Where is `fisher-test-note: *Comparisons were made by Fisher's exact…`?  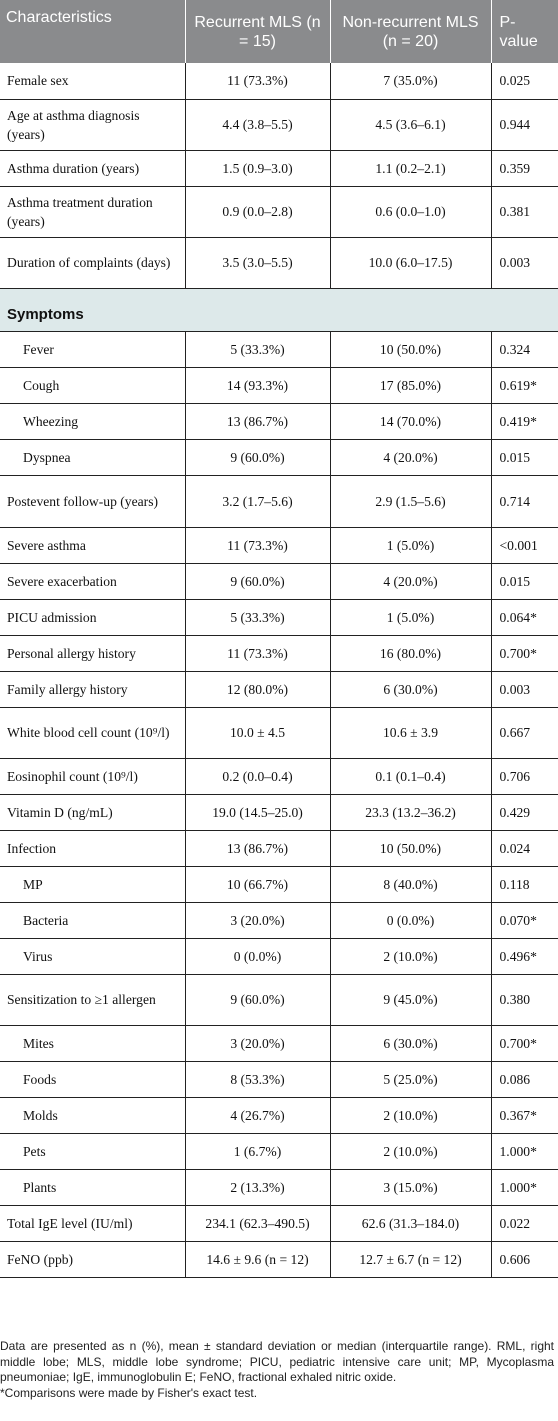
fisher-test-note: *Comparisons were made by Fisher's exact… is located at coordinates (129, 1392).